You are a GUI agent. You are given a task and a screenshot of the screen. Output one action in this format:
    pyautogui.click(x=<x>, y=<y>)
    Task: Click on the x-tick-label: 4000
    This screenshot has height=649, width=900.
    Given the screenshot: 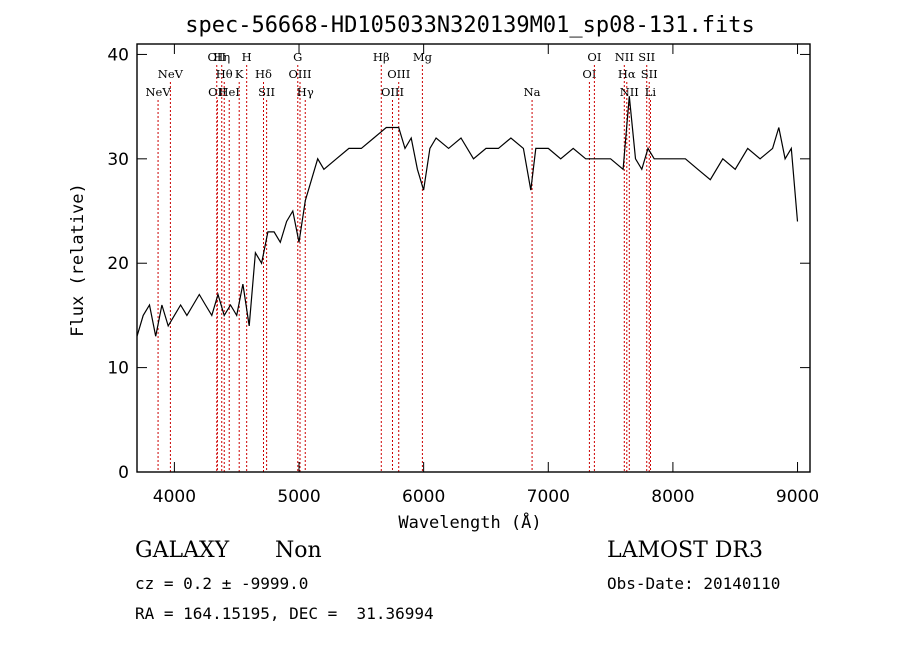 What is the action you would take?
    pyautogui.click(x=174, y=497)
    